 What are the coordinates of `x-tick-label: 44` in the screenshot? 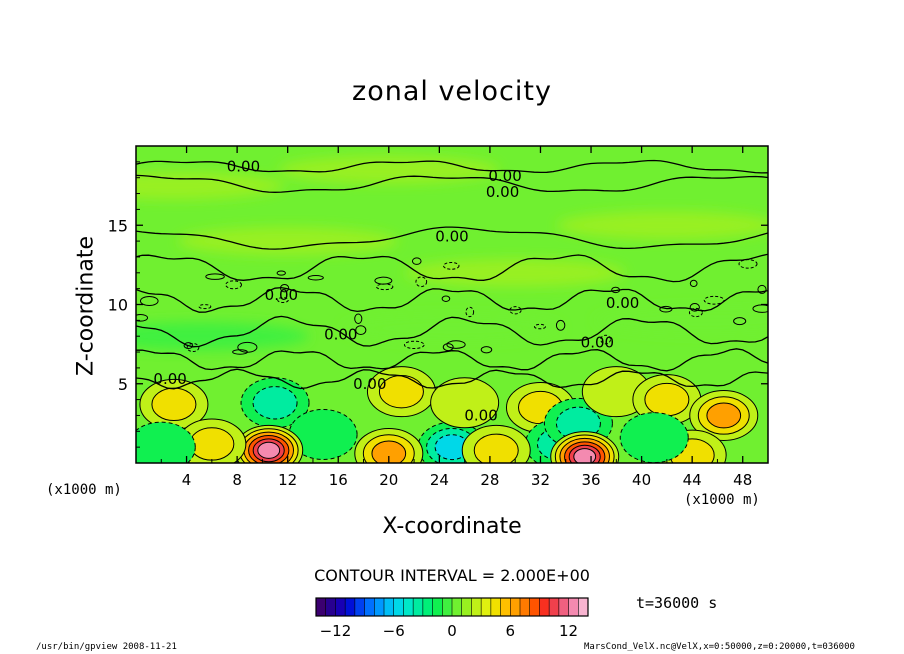 It's located at (692, 480).